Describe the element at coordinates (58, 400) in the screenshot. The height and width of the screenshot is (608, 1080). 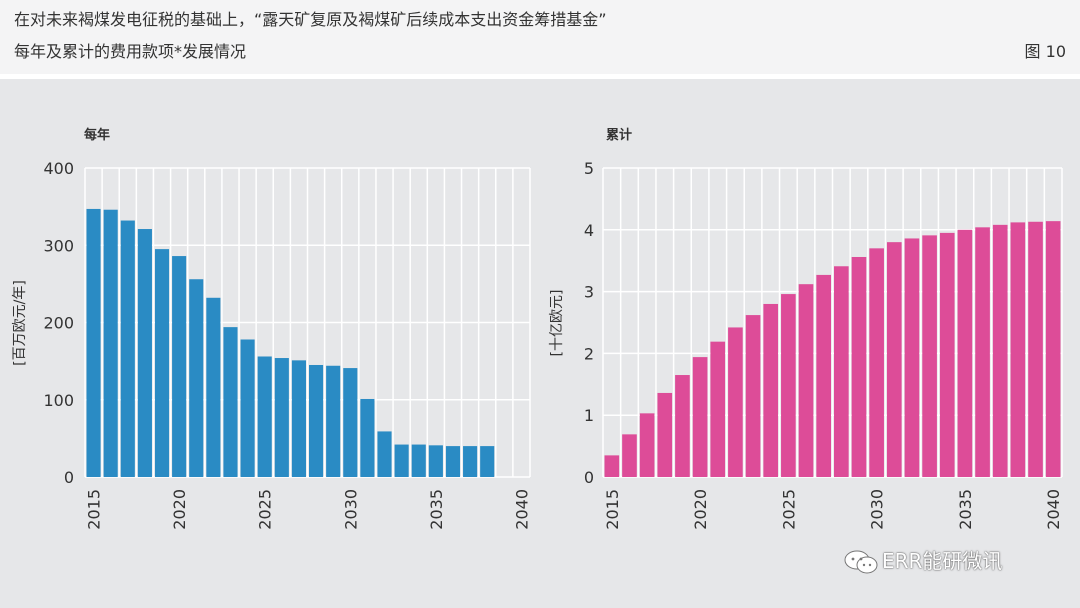
I see `y-tick-label: 100` at that location.